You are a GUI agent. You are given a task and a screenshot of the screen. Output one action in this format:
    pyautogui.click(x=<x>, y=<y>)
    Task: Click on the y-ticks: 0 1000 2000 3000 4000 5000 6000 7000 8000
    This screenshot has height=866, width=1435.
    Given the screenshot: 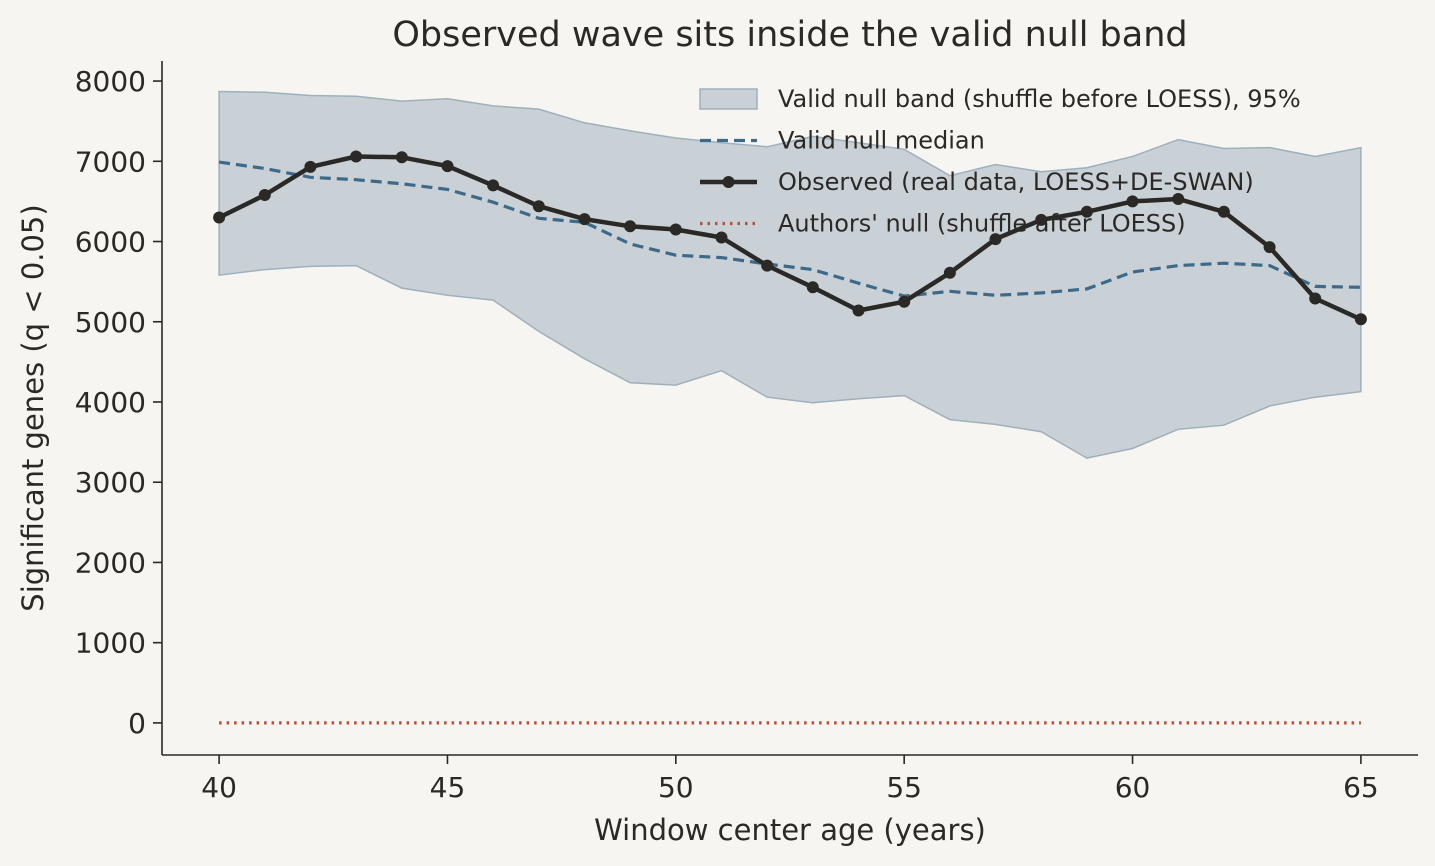 What is the action you would take?
    pyautogui.click(x=118, y=402)
    